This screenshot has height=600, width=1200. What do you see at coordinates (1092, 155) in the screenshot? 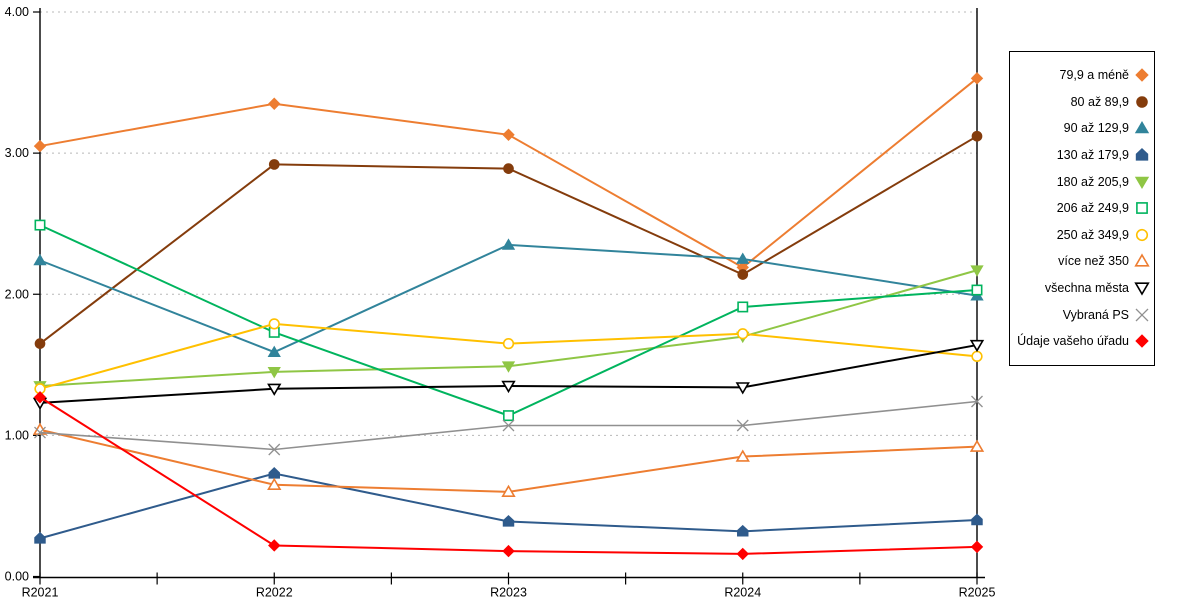
I see `legend-label: 130 až 179,9` at bounding box center [1092, 155].